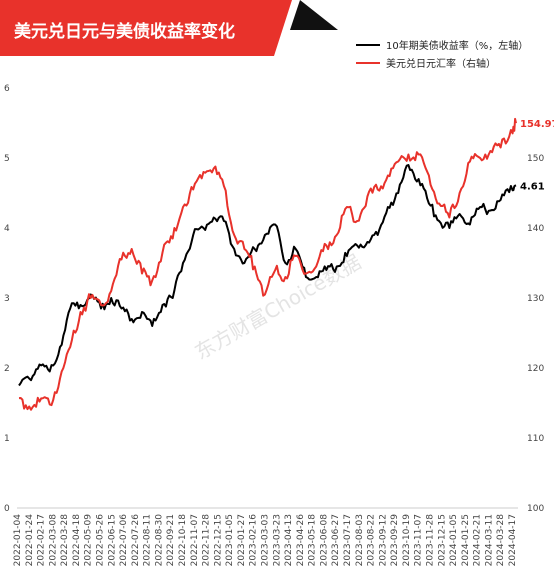 The height and width of the screenshot is (570, 554). I want to click on legend-label-us10y: 10年期美债收益率（%，左轴）, so click(457, 45).